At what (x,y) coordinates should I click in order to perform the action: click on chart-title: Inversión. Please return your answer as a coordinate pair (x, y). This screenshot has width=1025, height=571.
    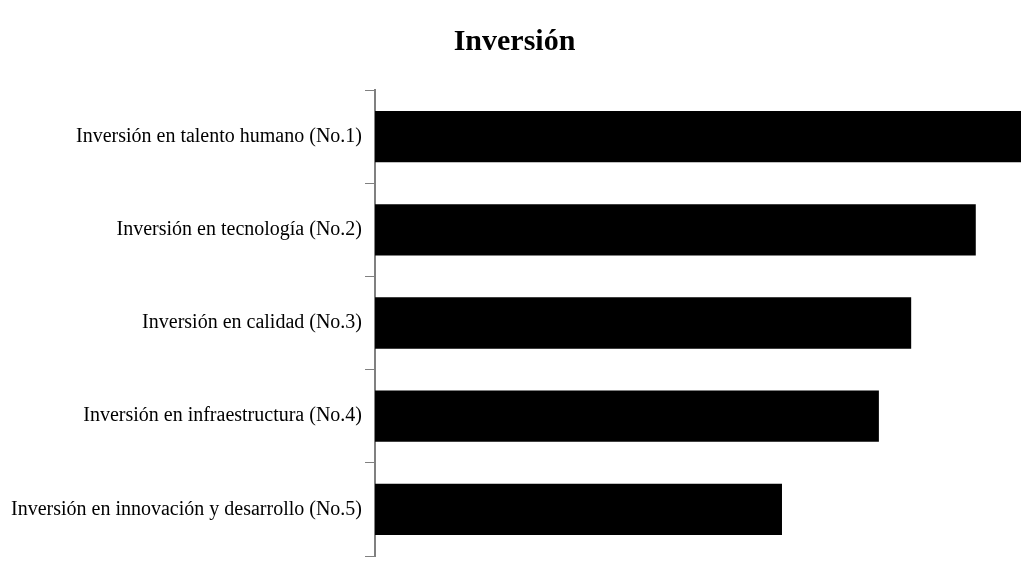
    Looking at the image, I should click on (514, 39).